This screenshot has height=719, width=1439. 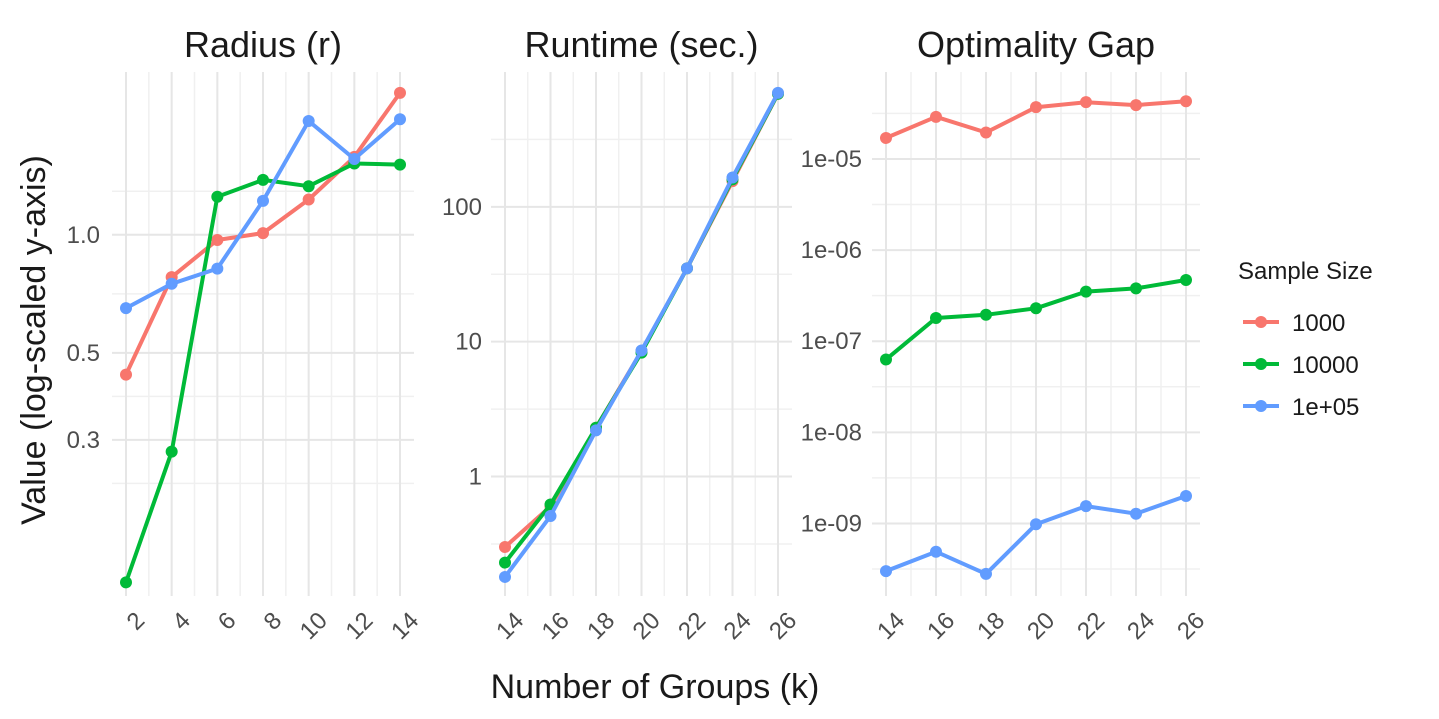 What do you see at coordinates (34, 340) in the screenshot?
I see `y-axis-title: Value (log-scaled y-axis)` at bounding box center [34, 340].